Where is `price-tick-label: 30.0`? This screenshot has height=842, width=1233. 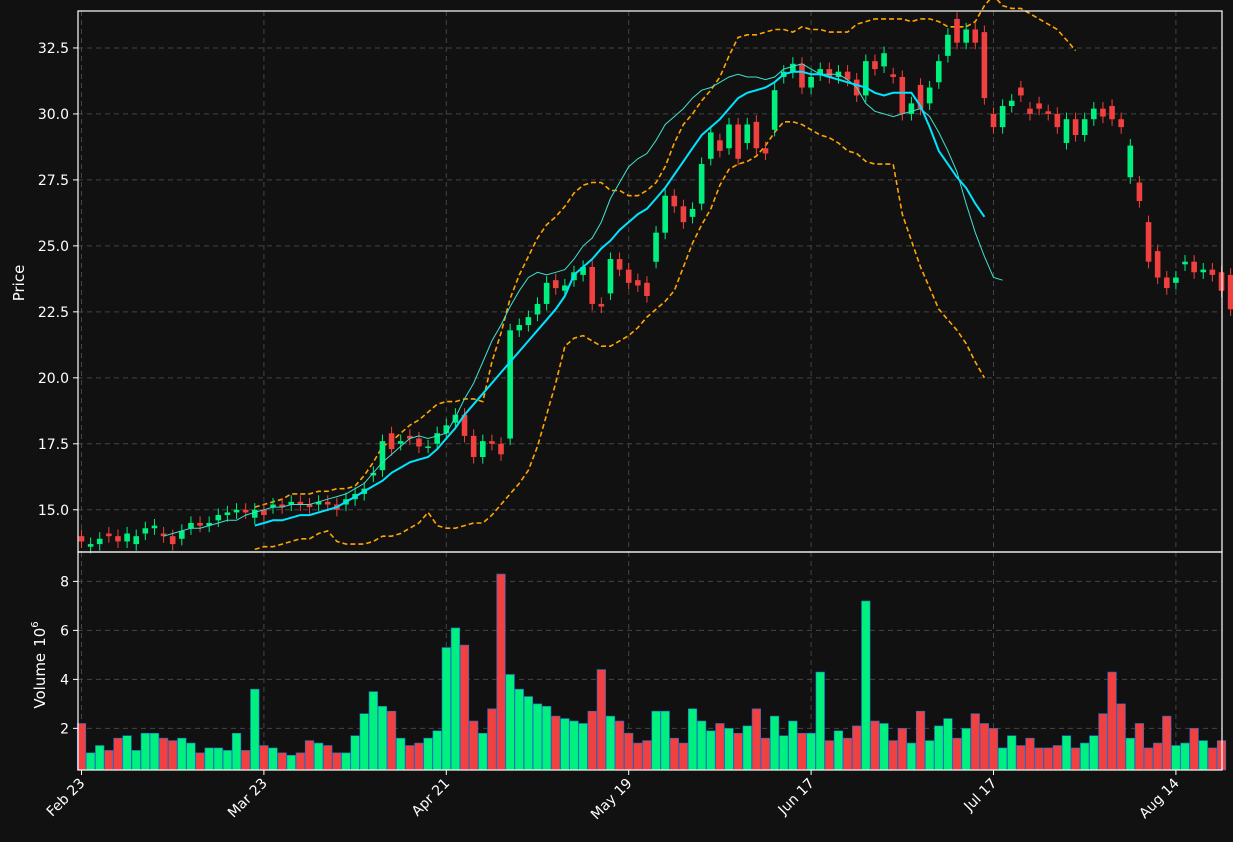 price-tick-label: 30.0 is located at coordinates (53, 115).